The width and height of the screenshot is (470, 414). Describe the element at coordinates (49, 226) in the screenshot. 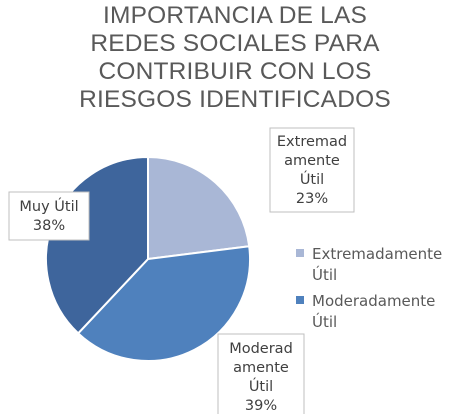

I see `data-label-text: 38%` at that location.